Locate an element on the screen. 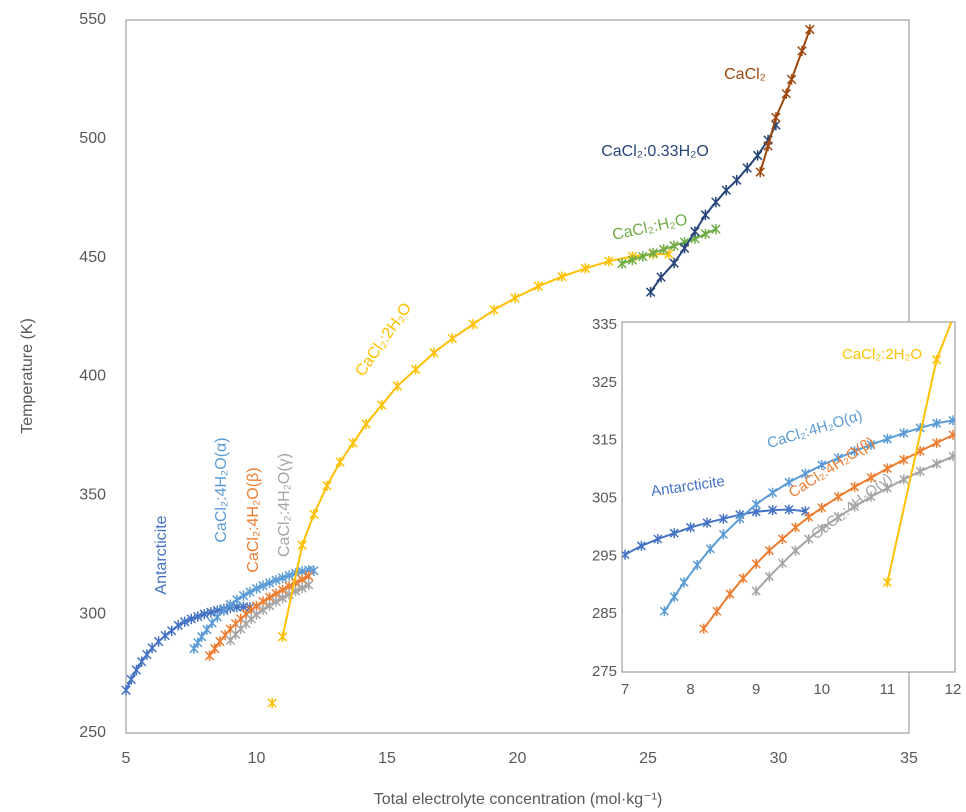 This screenshot has width=966, height=812. y-tick-label: 325 is located at coordinates (604, 382).